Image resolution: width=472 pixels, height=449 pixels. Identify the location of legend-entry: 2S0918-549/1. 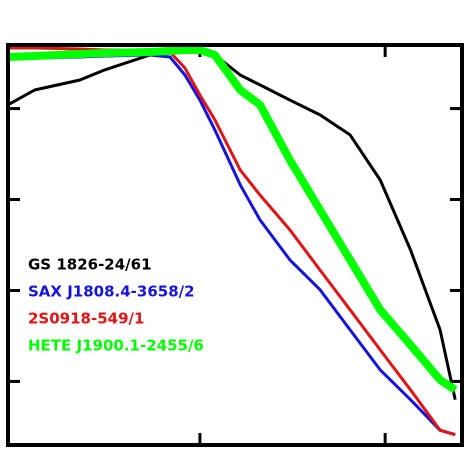
(86, 319).